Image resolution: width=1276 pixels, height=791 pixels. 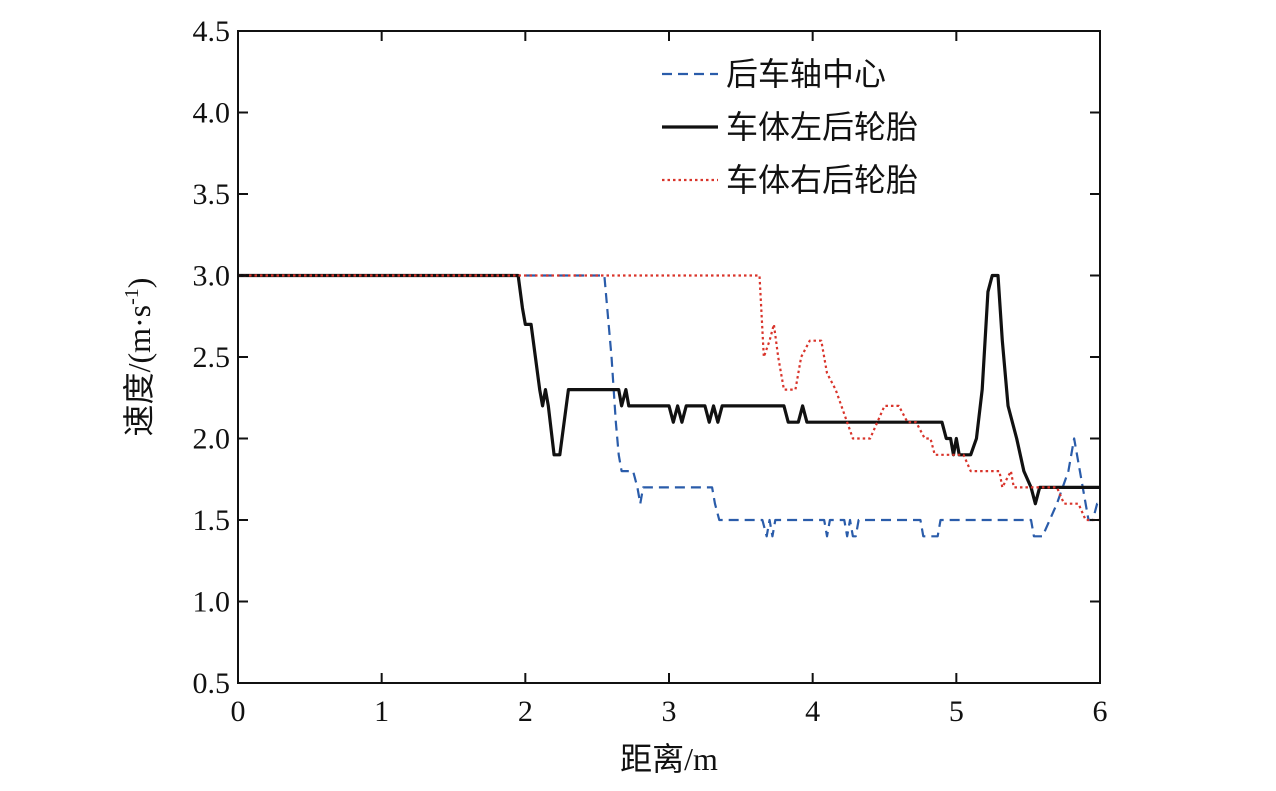 I want to click on y-tick-label: 0.5, so click(x=212, y=683).